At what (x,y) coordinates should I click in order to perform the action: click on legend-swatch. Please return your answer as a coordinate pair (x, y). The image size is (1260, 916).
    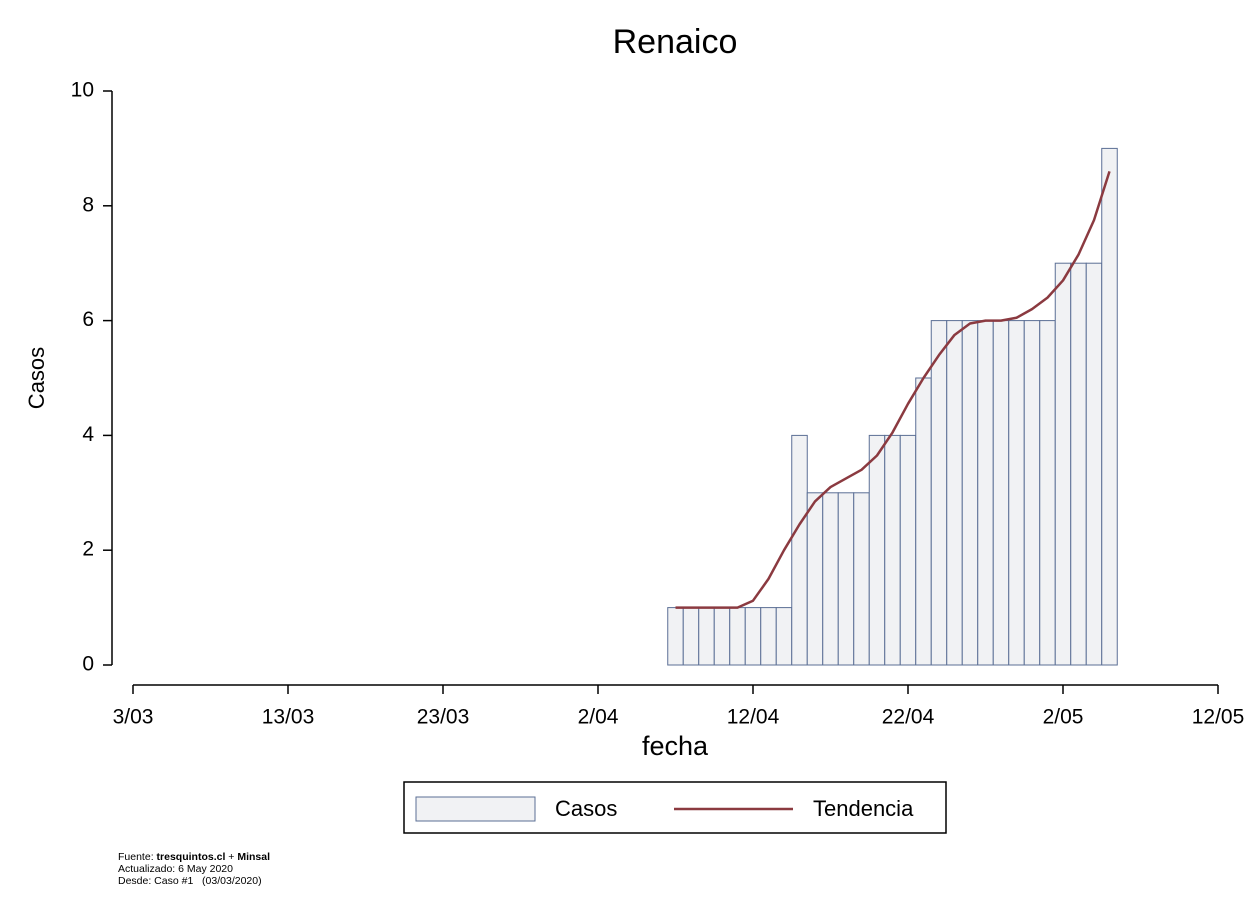
    Looking at the image, I should click on (475, 809).